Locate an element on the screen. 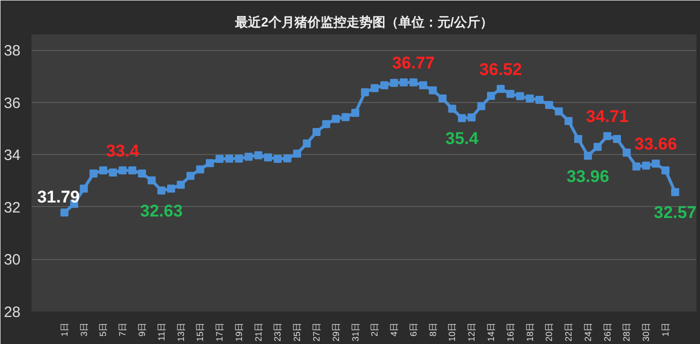  x-tick-label: 24日 is located at coordinates (587, 332).